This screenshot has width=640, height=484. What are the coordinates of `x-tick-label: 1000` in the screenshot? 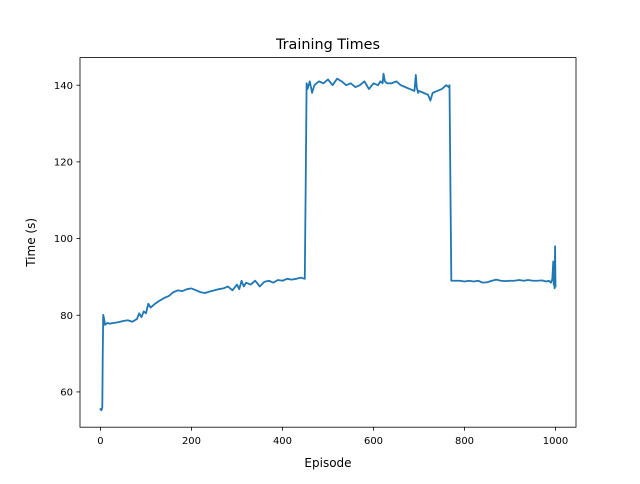 It's located at (555, 441).